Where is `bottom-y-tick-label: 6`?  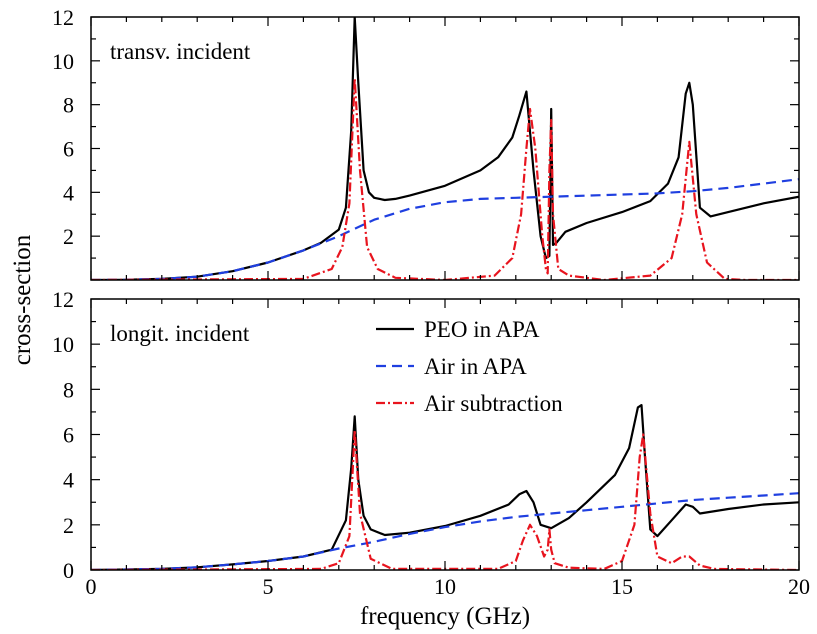 bottom-y-tick-label: 6 is located at coordinates (68, 435).